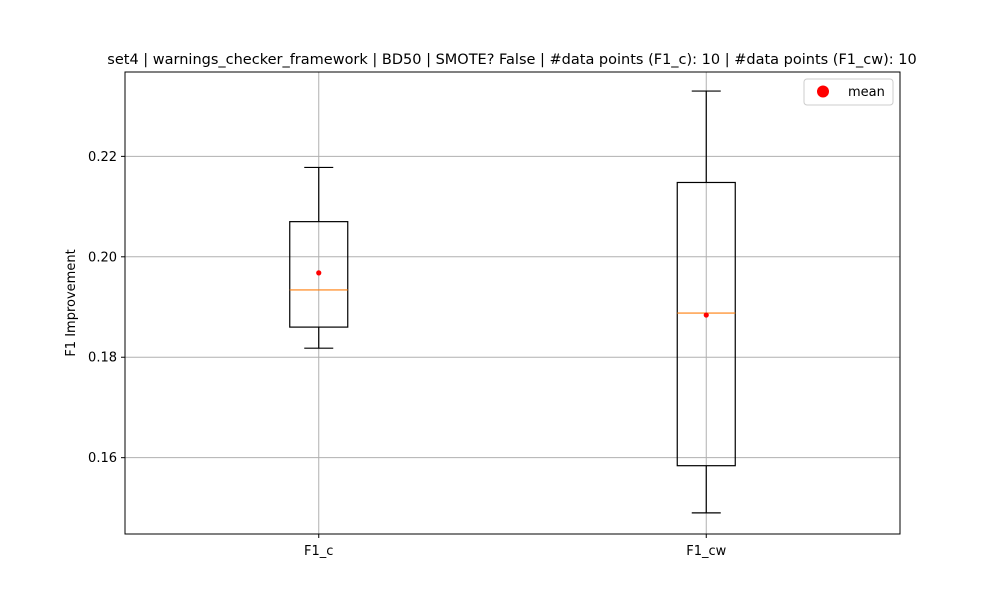  Describe the element at coordinates (318, 551) in the screenshot. I see `x-tick-label: F1_c` at that location.